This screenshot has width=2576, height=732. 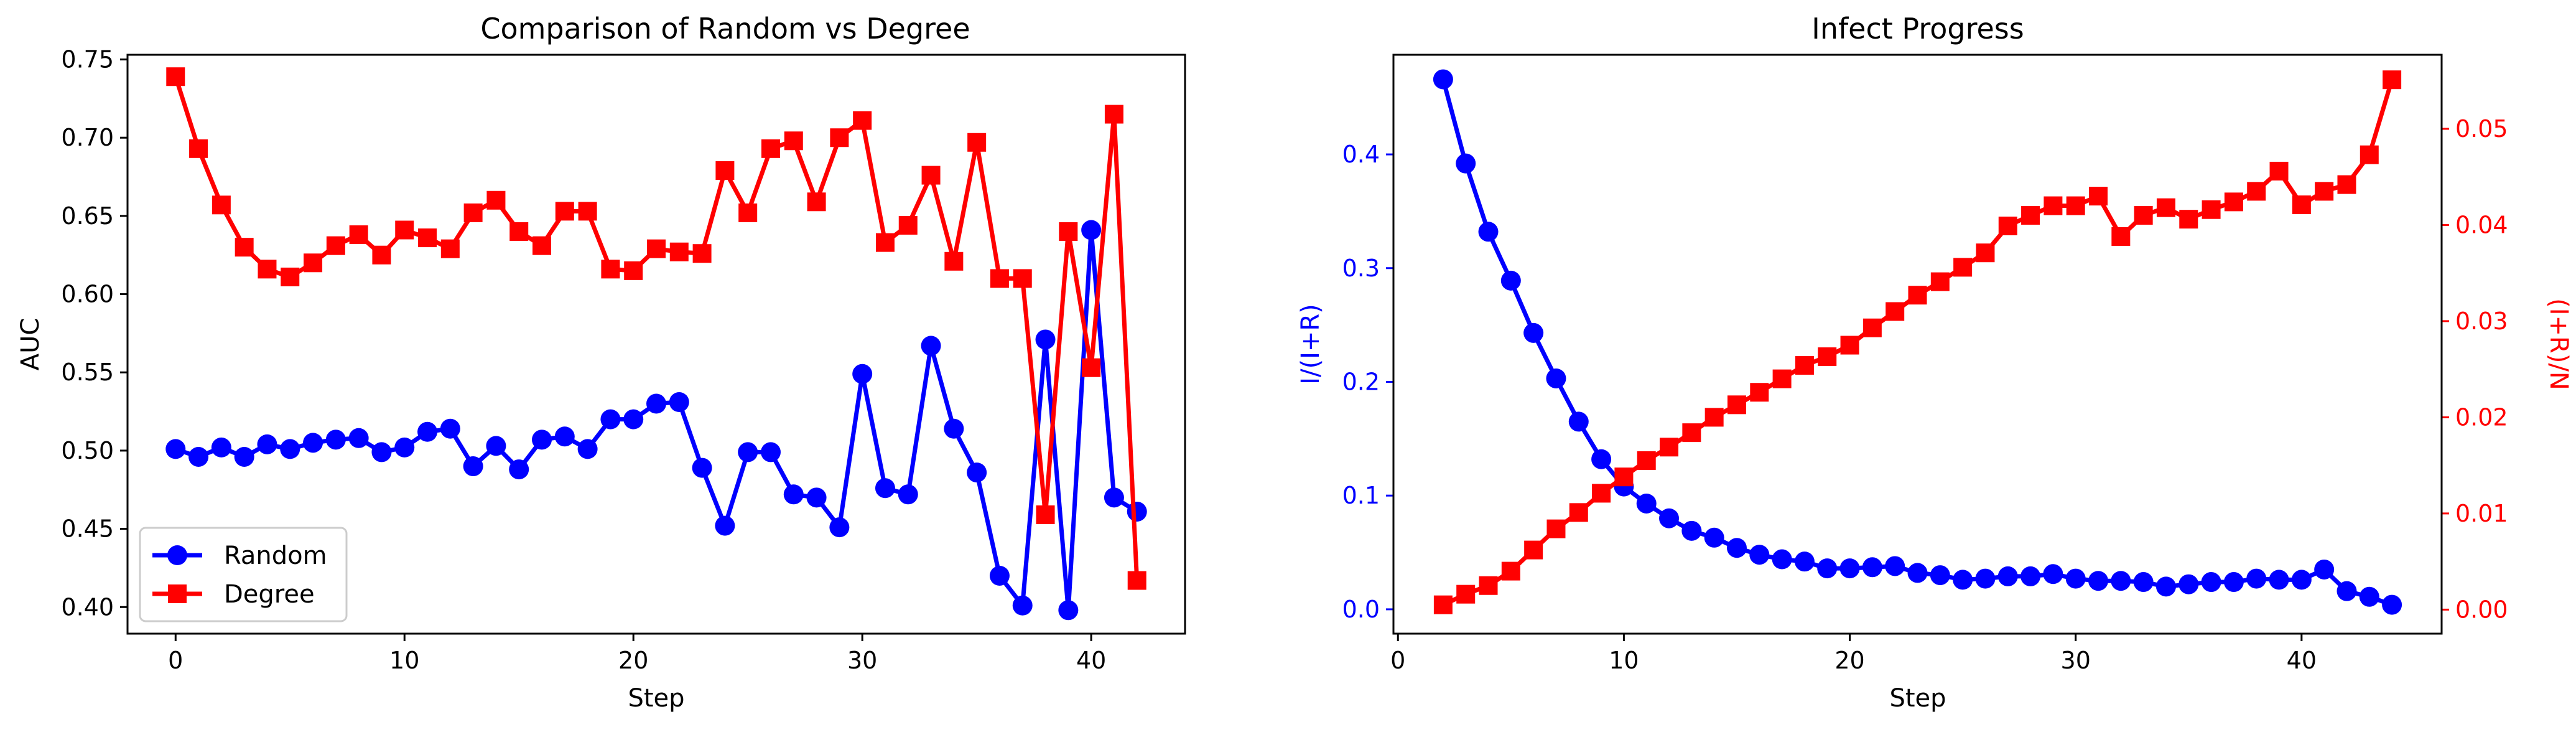 What do you see at coordinates (87, 294) in the screenshot?
I see `auc-ytick-label: 0.60` at bounding box center [87, 294].